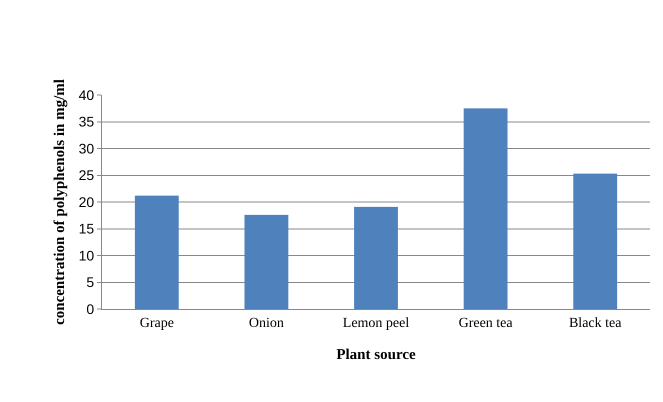 This screenshot has width=663, height=402. Describe the element at coordinates (86, 122) in the screenshot. I see `y-tick-label: 35` at that location.